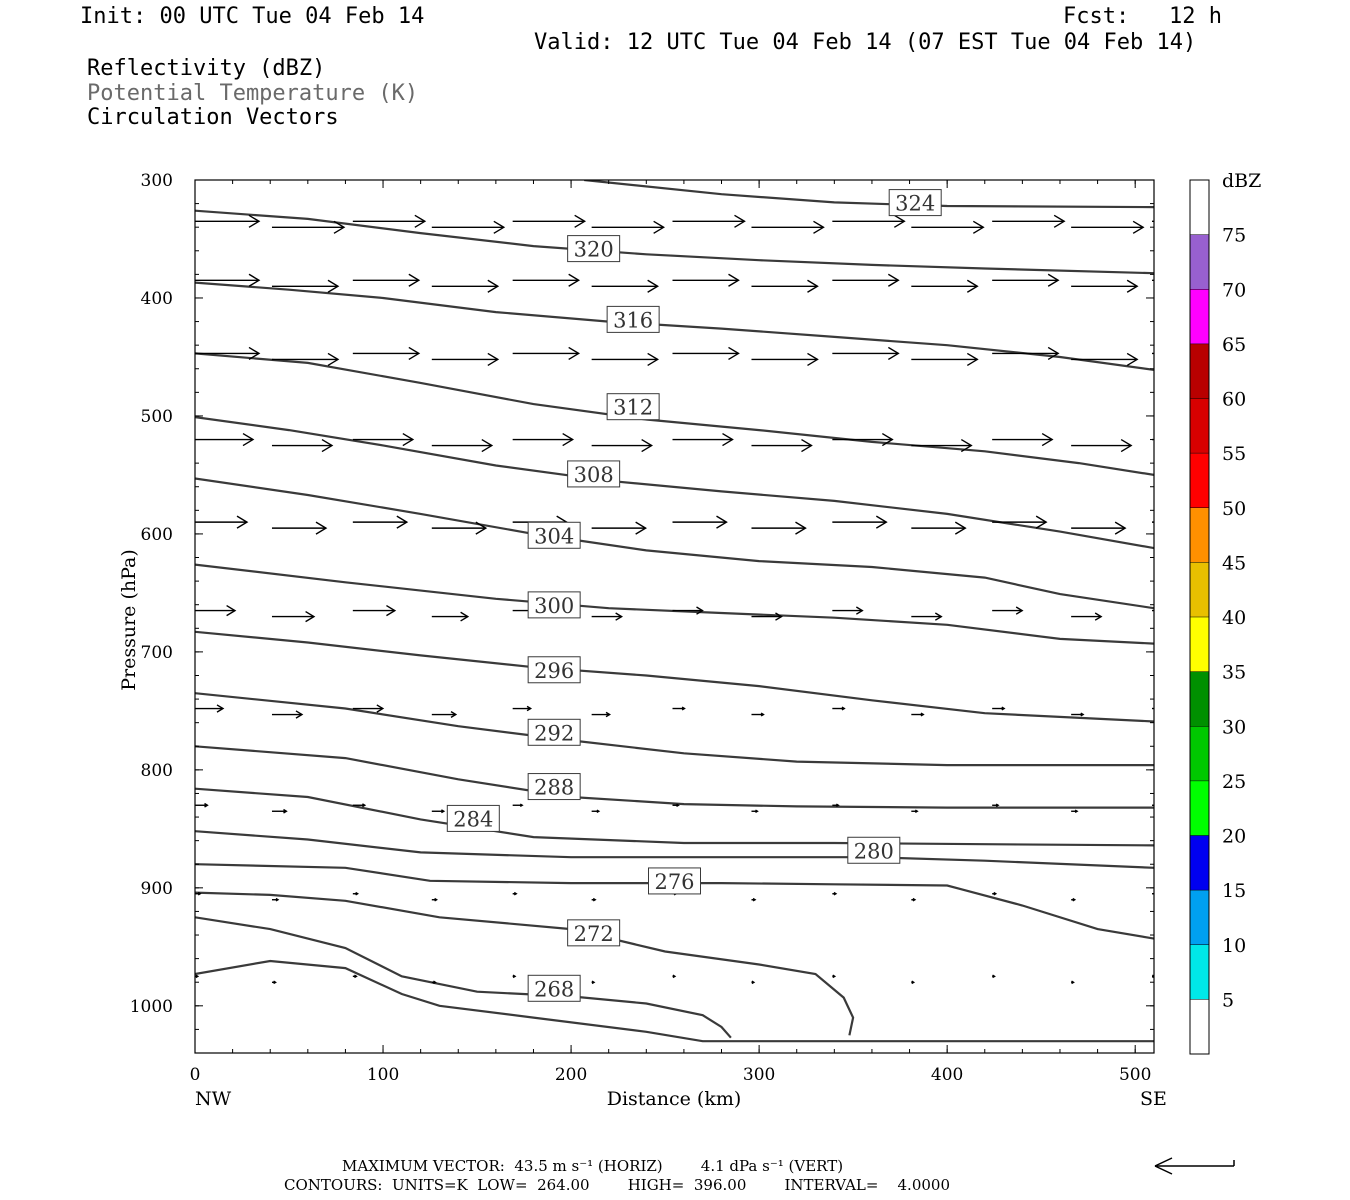  Describe the element at coordinates (1241, 181) in the screenshot. I see `colorbar-unit-label: dBZ` at that location.